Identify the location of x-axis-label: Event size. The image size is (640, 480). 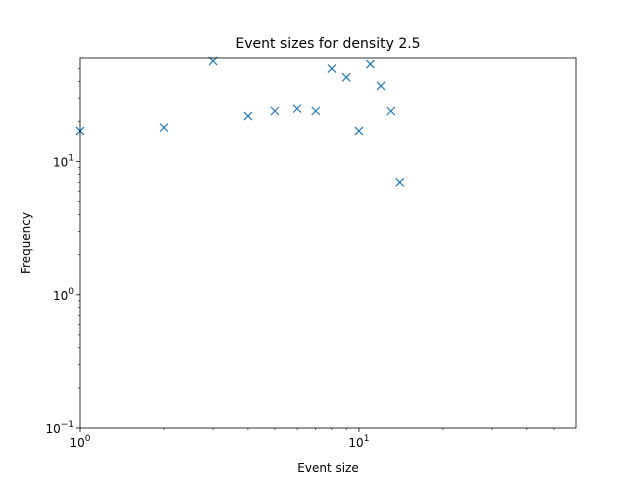
(327, 468).